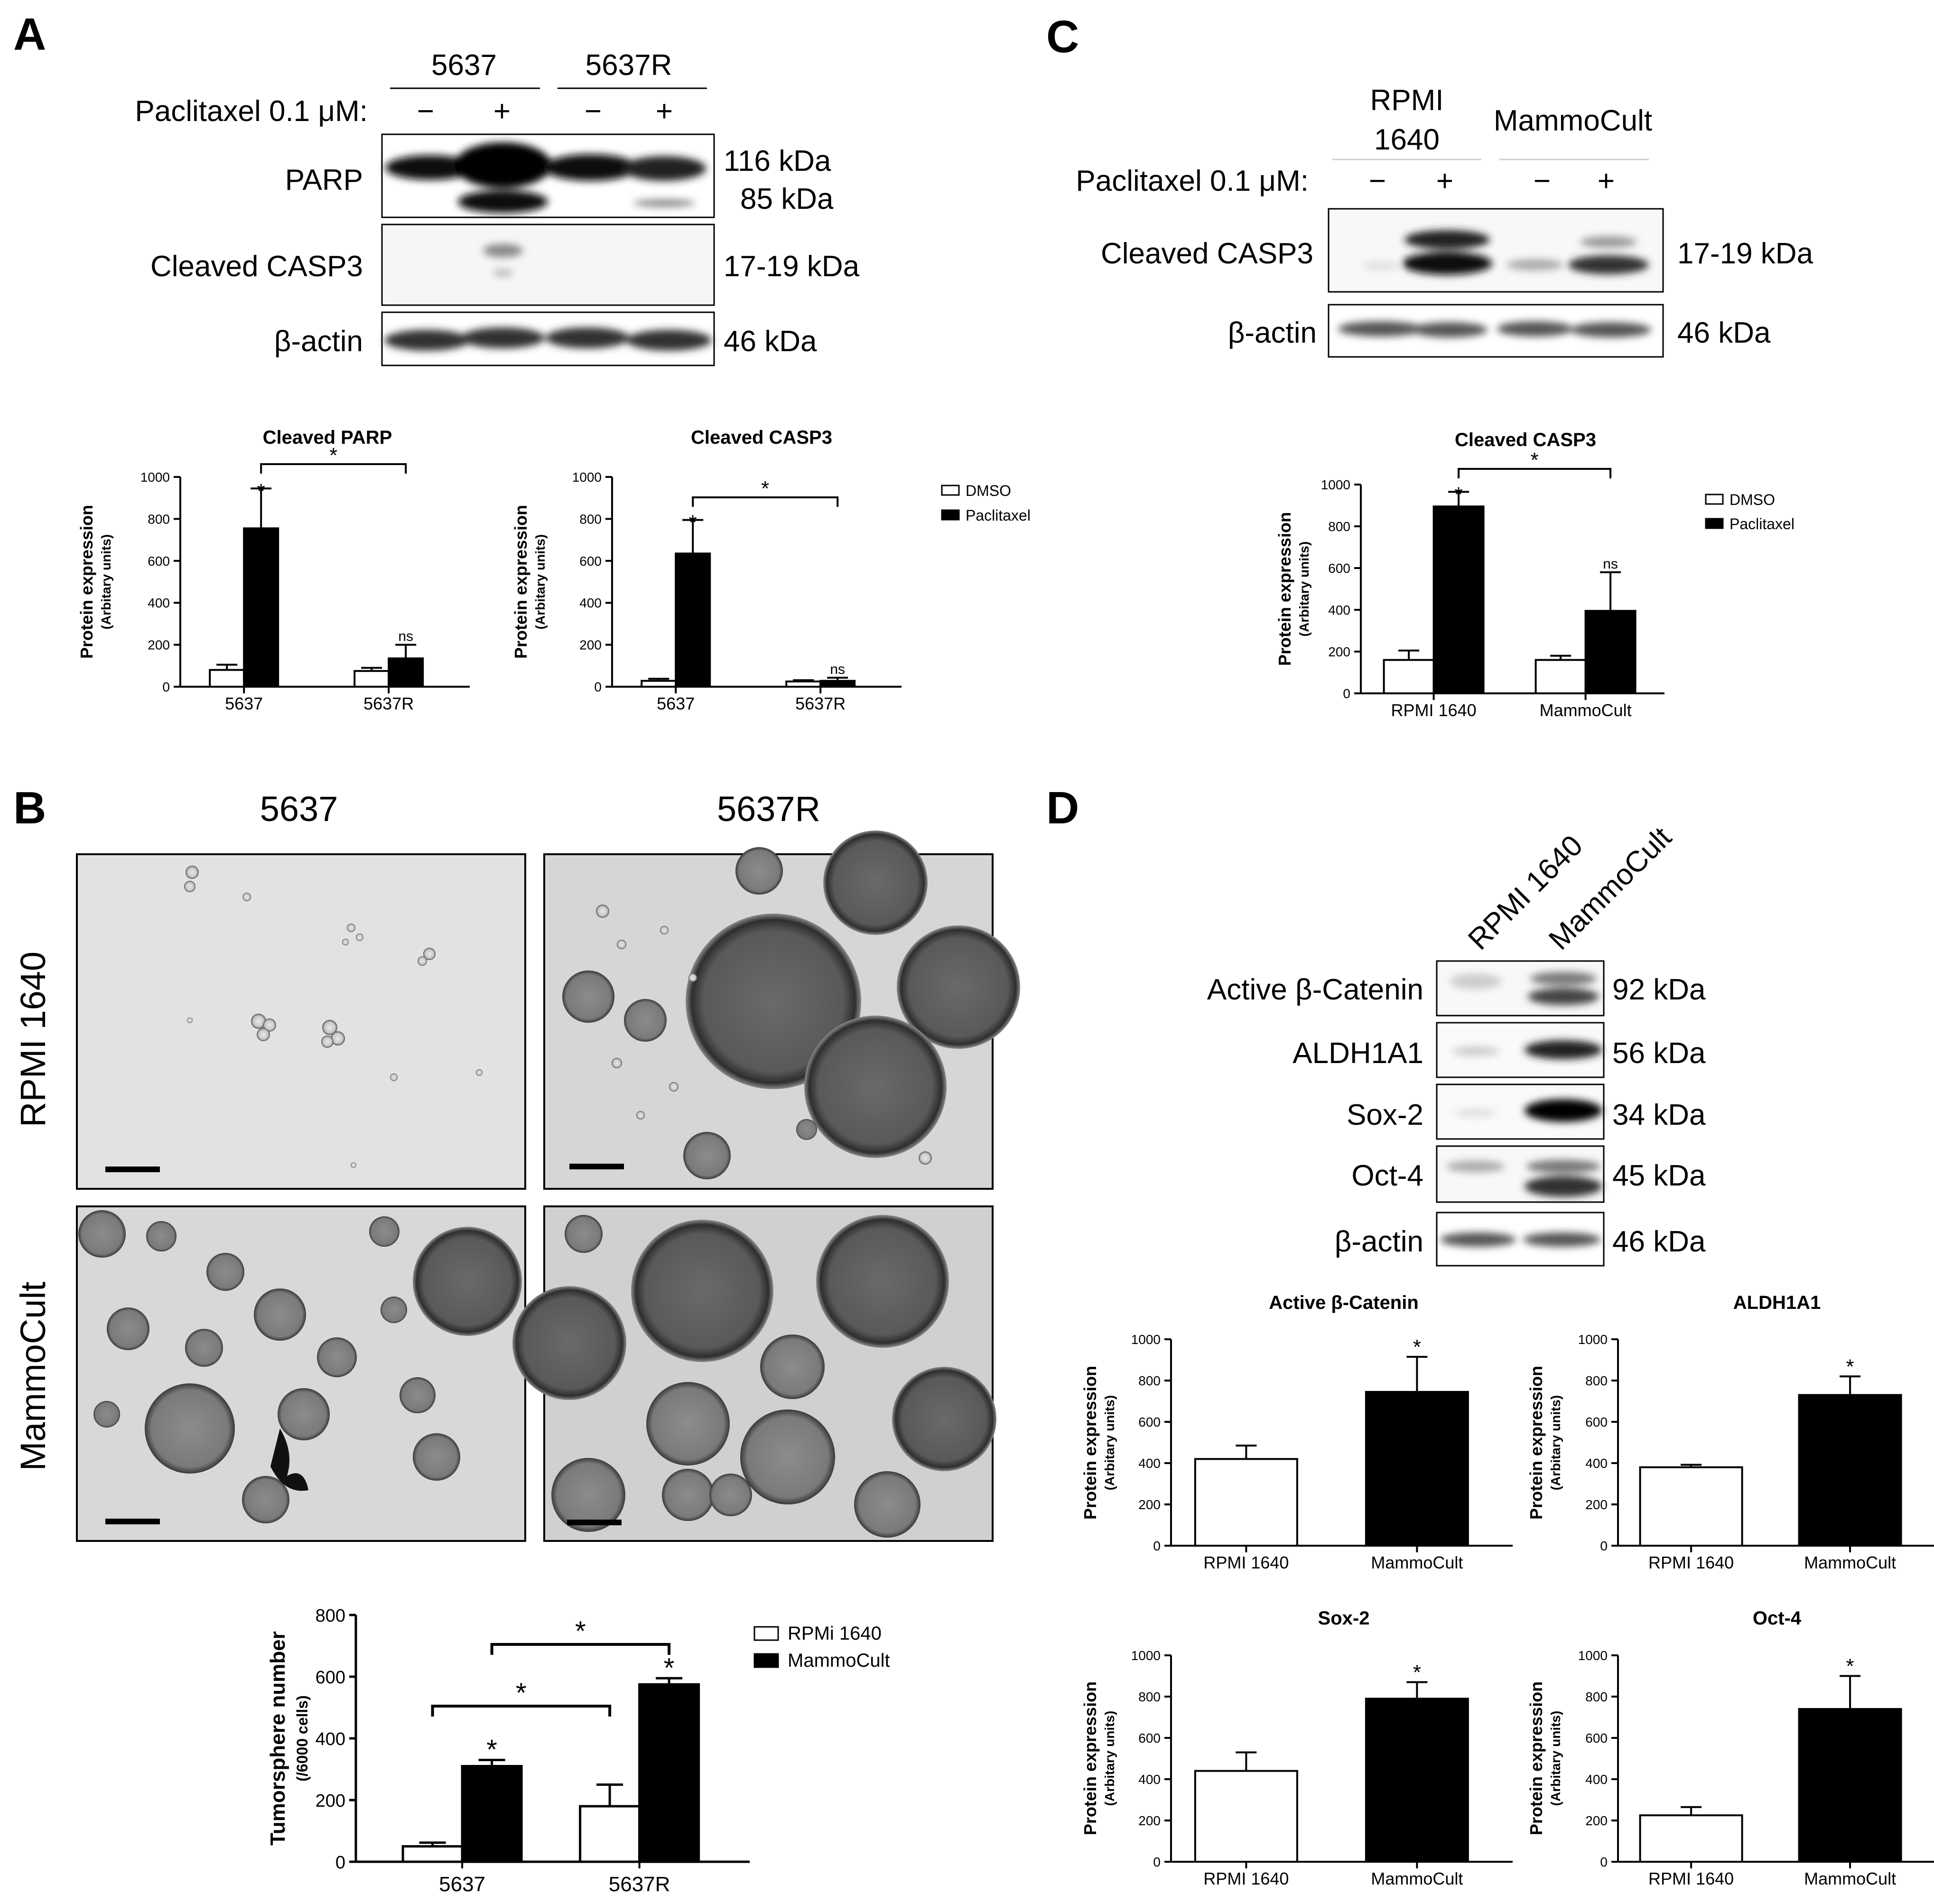 The width and height of the screenshot is (1934, 1904). What do you see at coordinates (629, 65) in the screenshot?
I see `cell-line-label: 5637R` at bounding box center [629, 65].